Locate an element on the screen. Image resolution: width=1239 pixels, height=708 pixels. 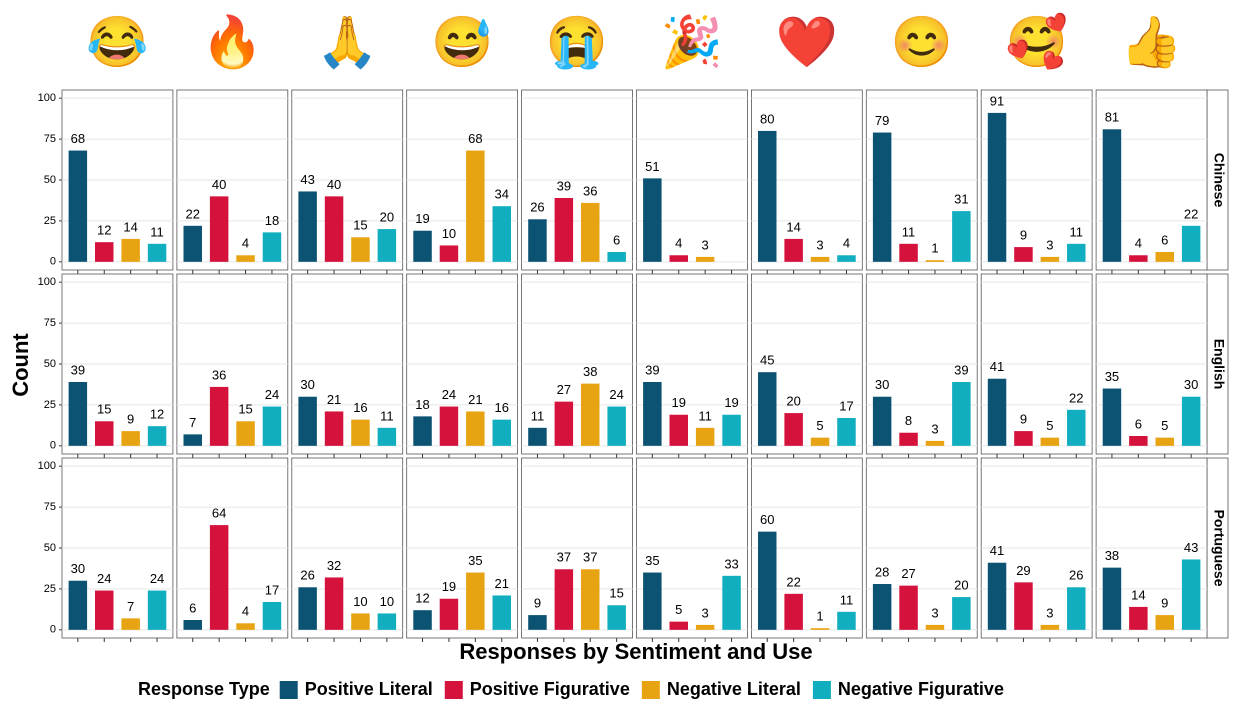
value-label: 91 is located at coordinates (997, 100).